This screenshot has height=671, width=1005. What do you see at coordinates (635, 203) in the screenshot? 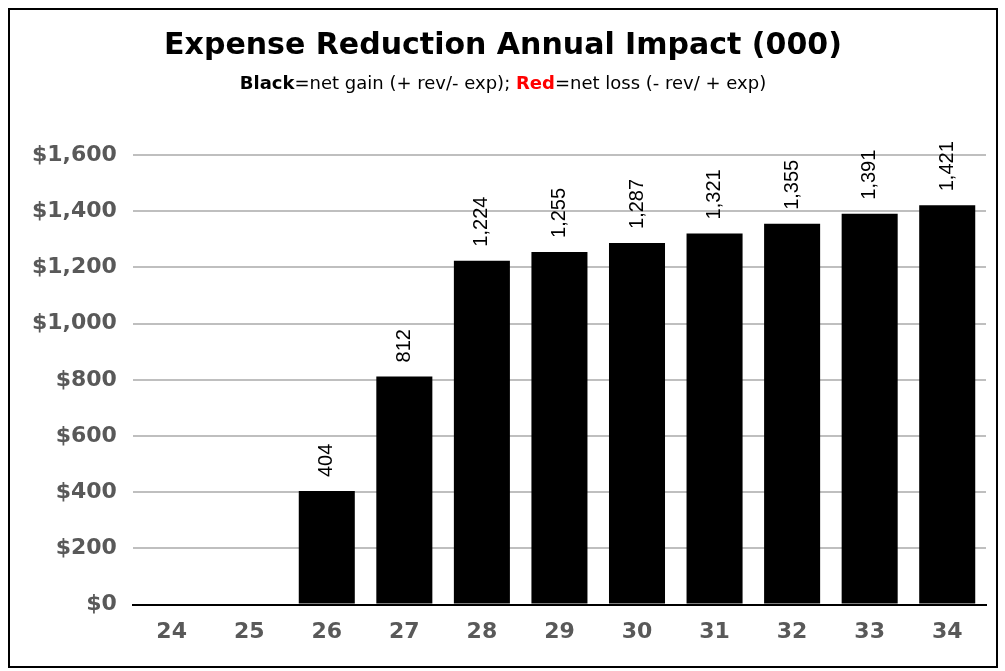
I see `data-label: 1,287` at bounding box center [635, 203].